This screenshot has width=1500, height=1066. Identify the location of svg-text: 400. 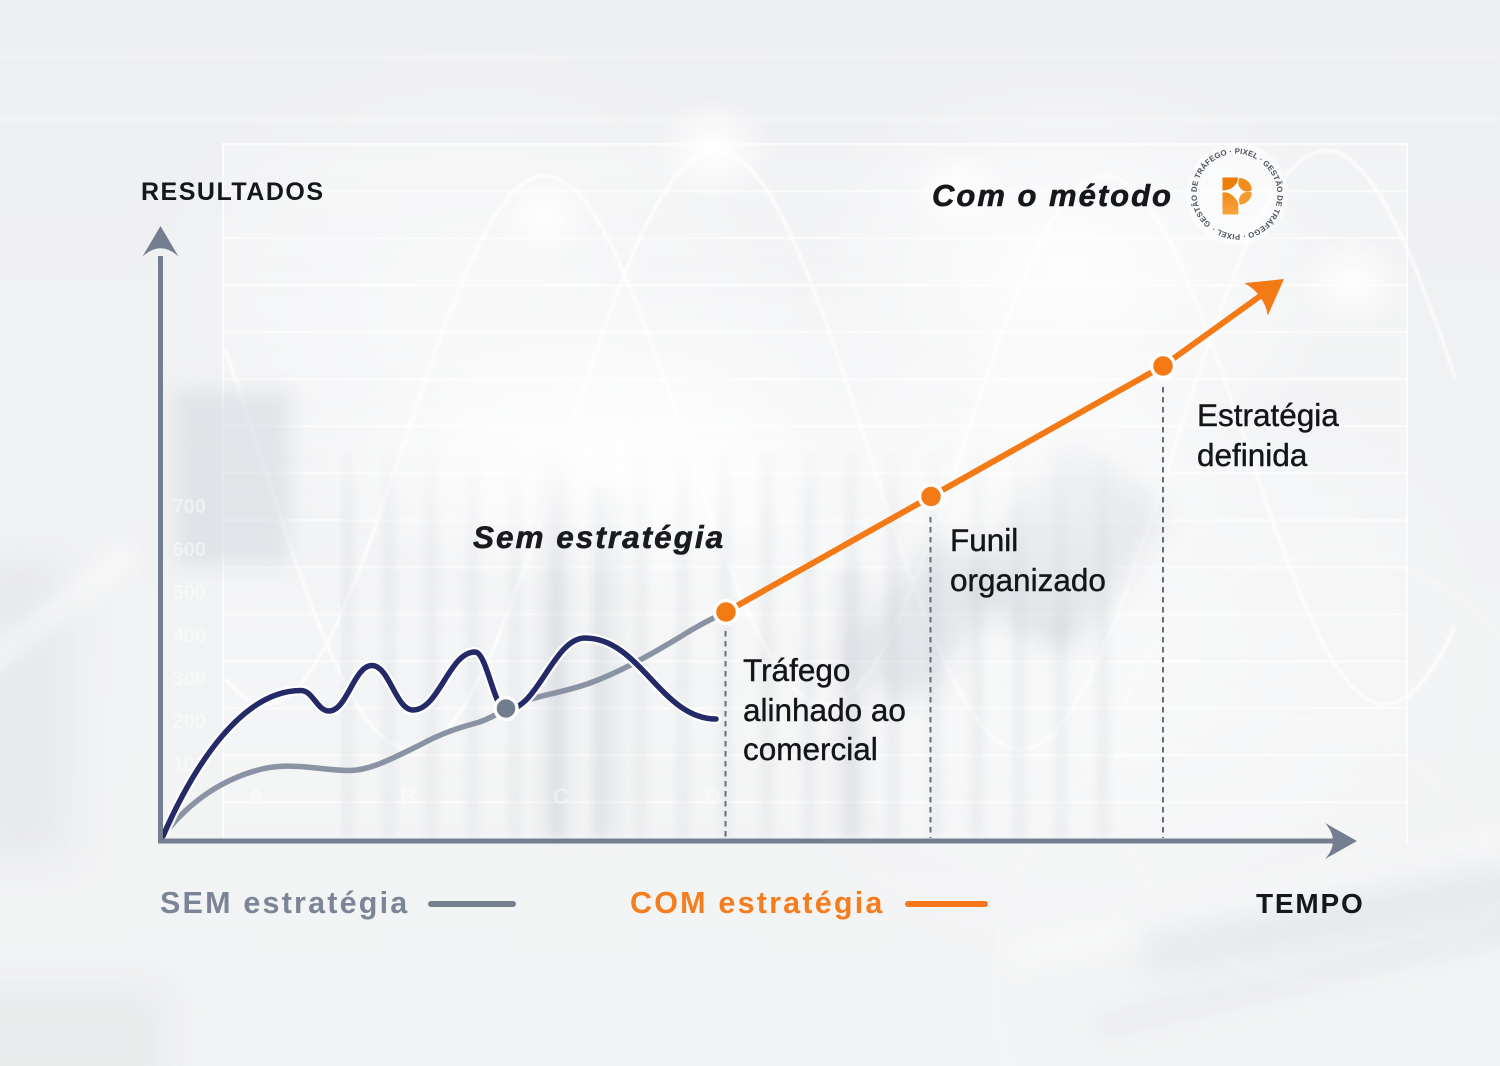
(189, 636).